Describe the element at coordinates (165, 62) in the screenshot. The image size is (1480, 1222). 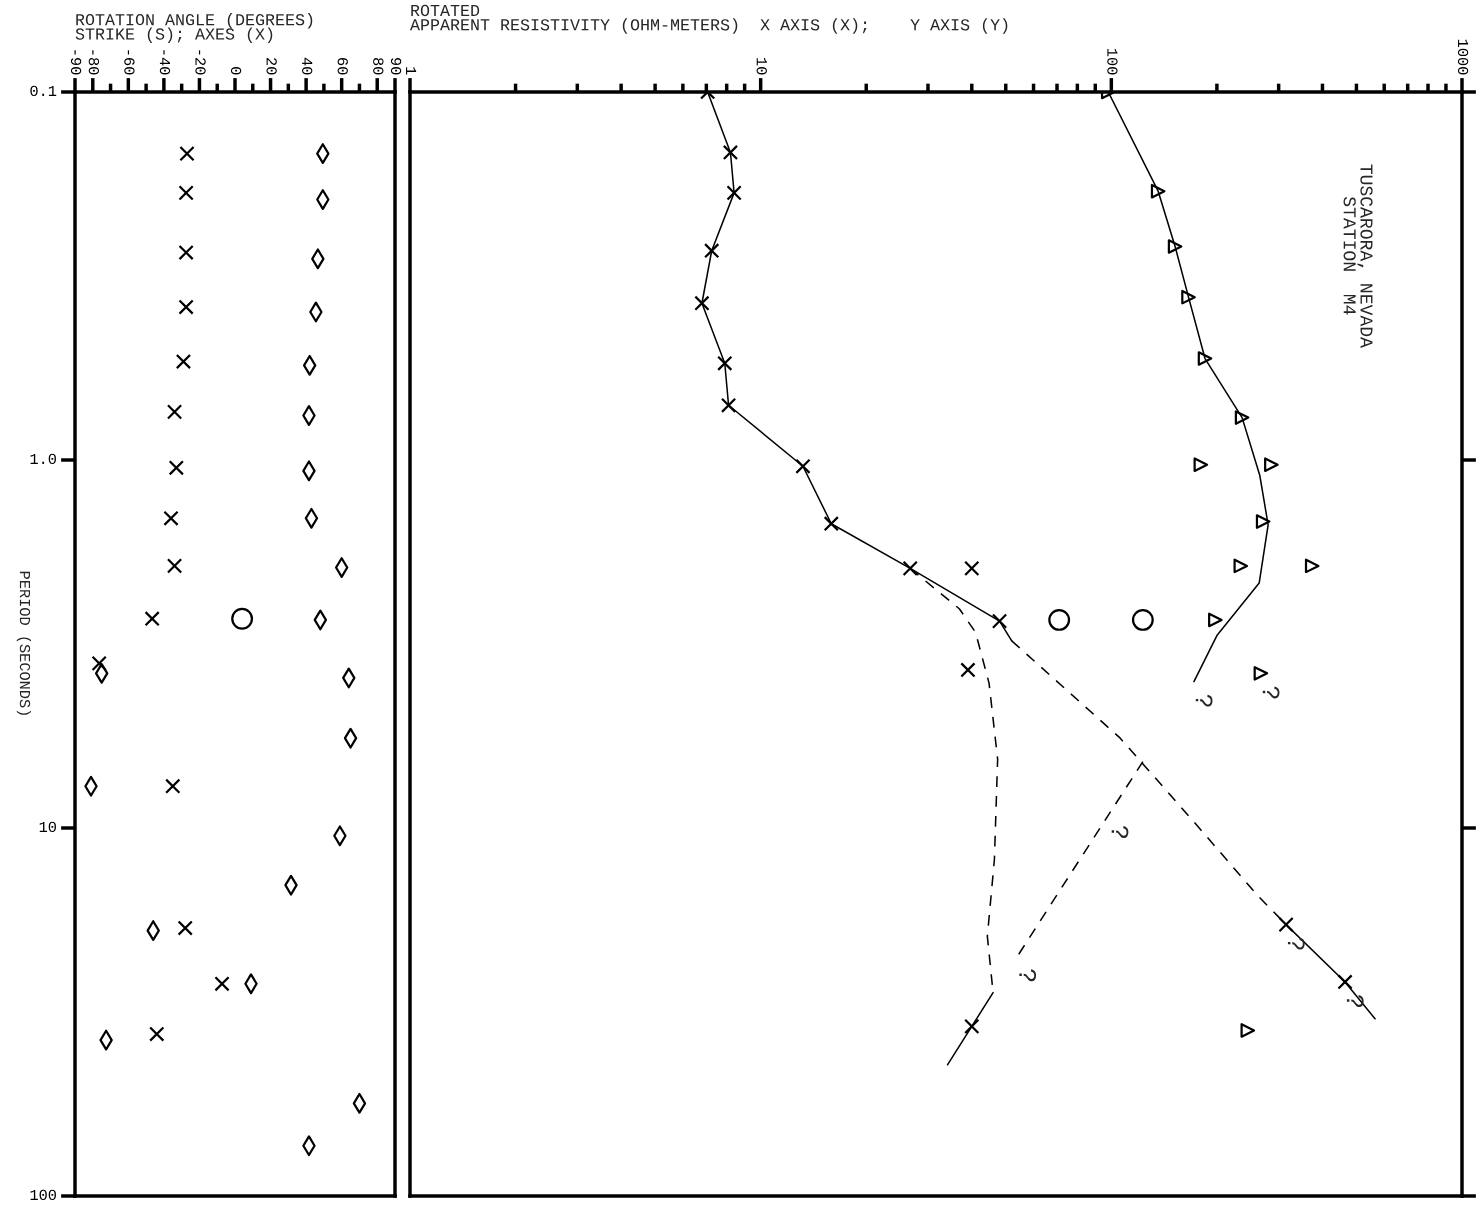
I see `x-tick-label: -40` at that location.